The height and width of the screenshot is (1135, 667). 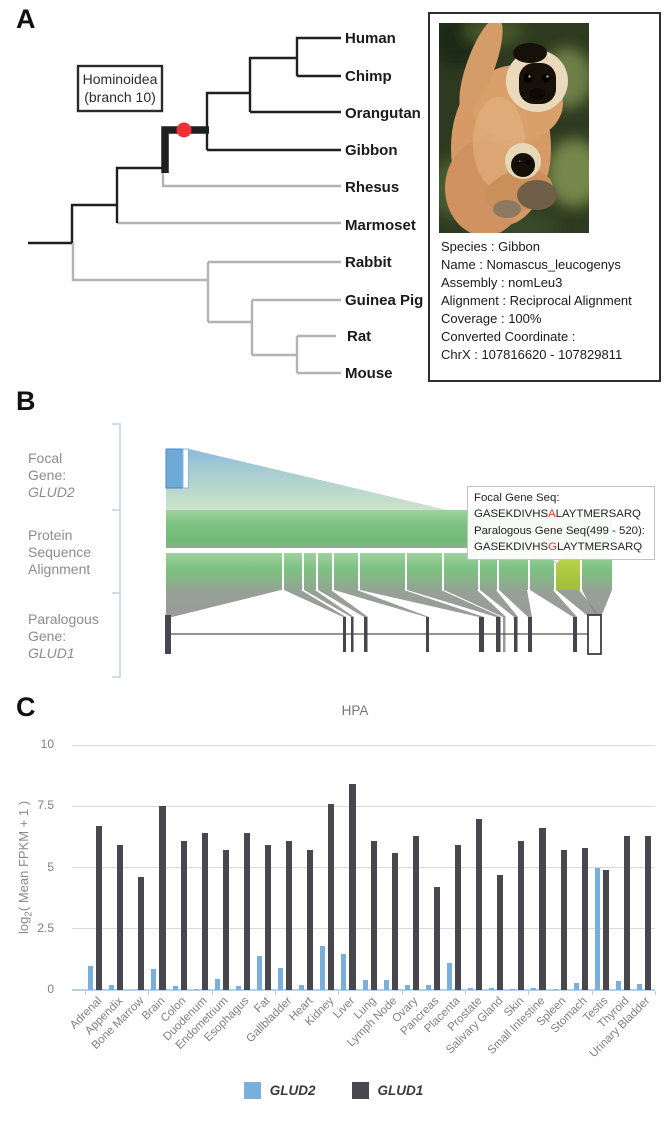 I want to click on bar-GLUD2-Kidney, so click(x=323, y=967).